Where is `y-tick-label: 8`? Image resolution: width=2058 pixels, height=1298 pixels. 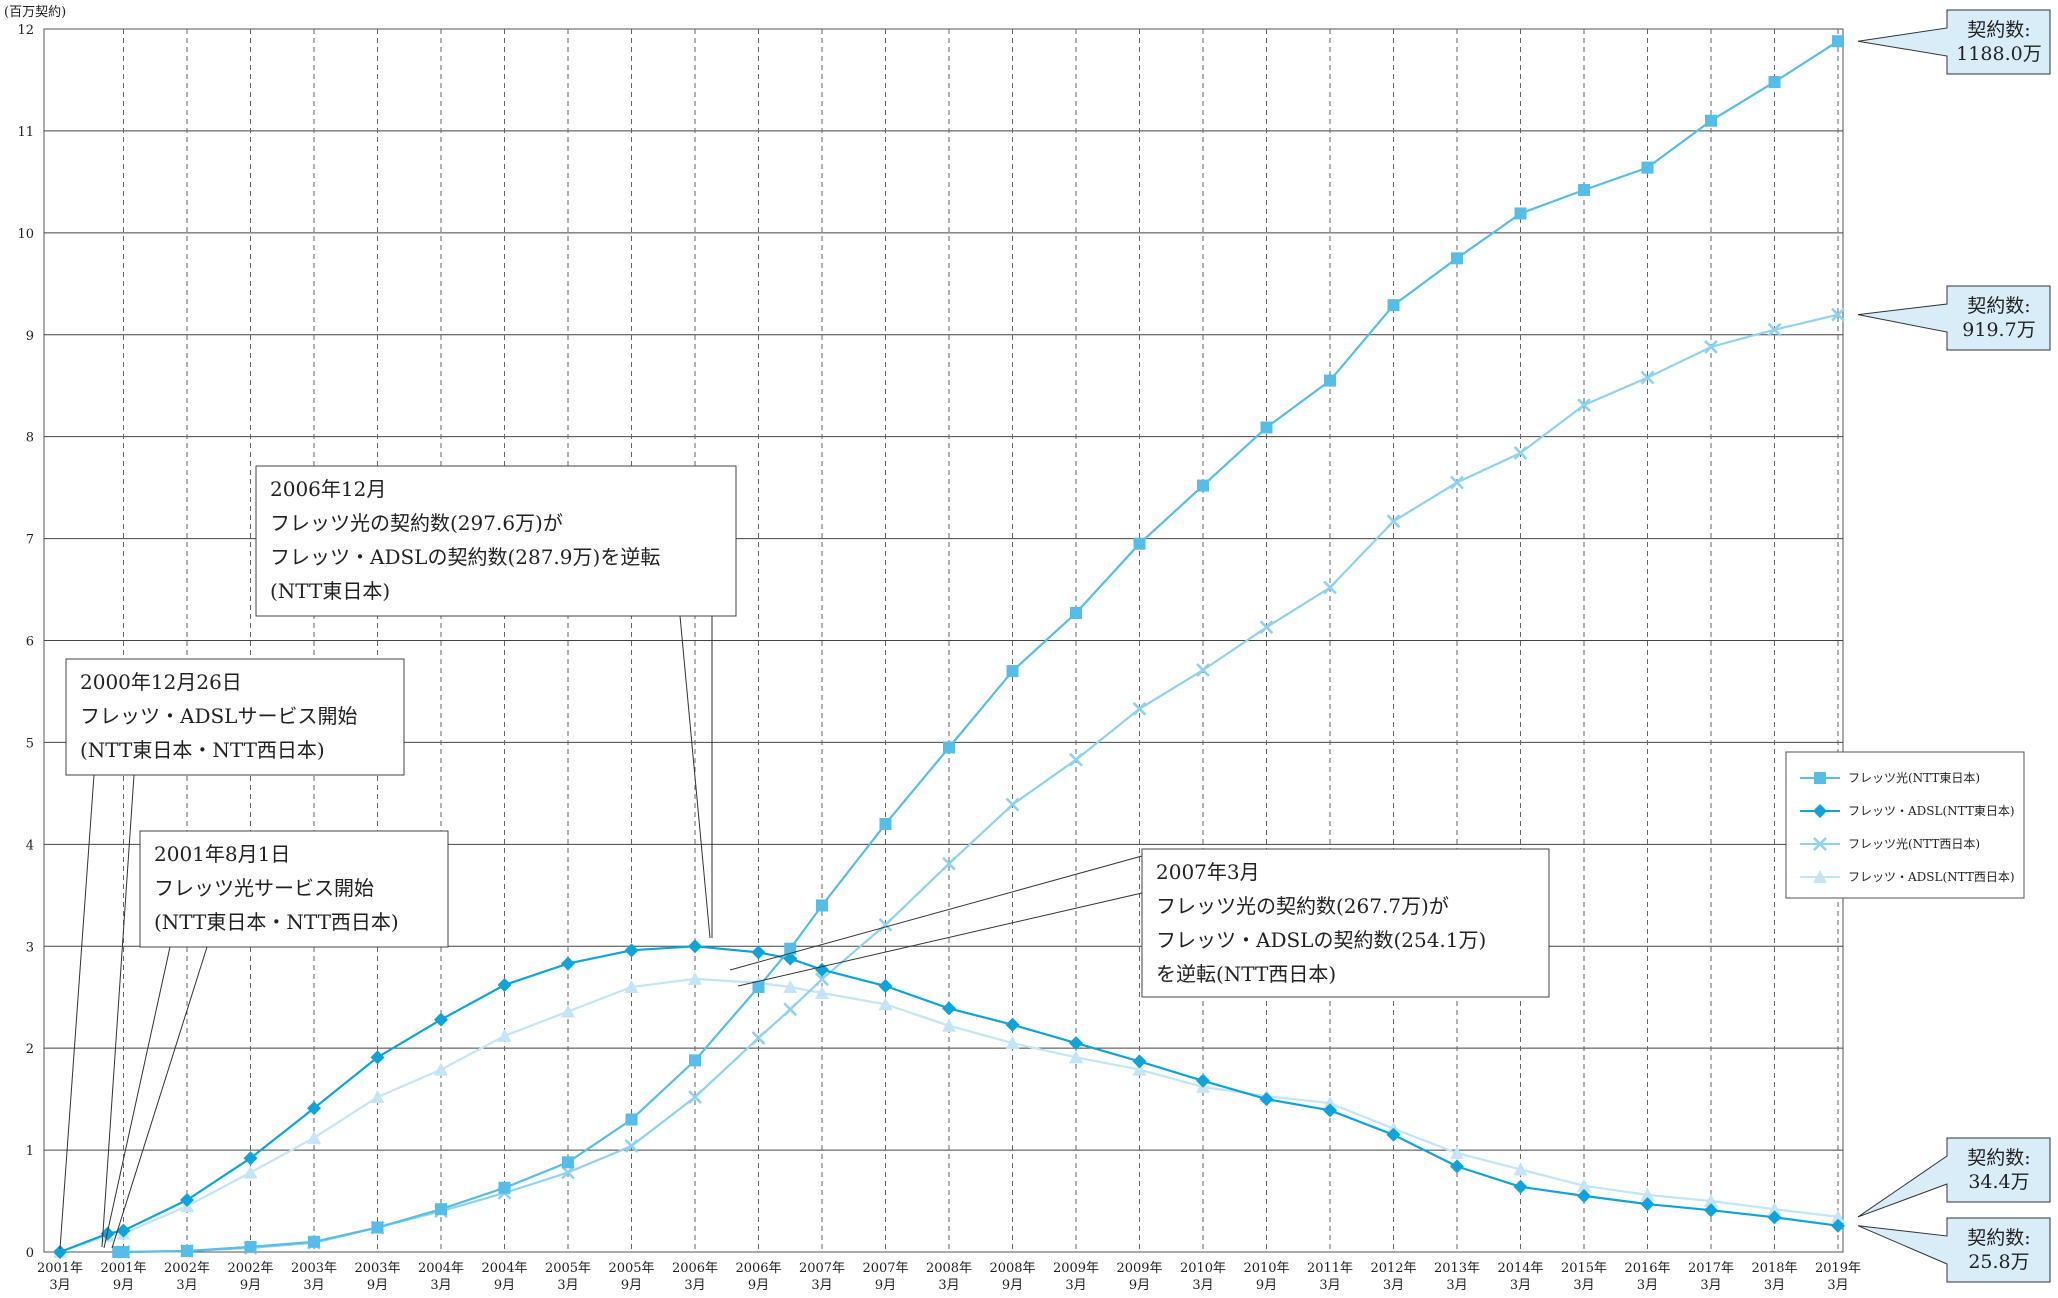 y-tick-label: 8 is located at coordinates (30, 438).